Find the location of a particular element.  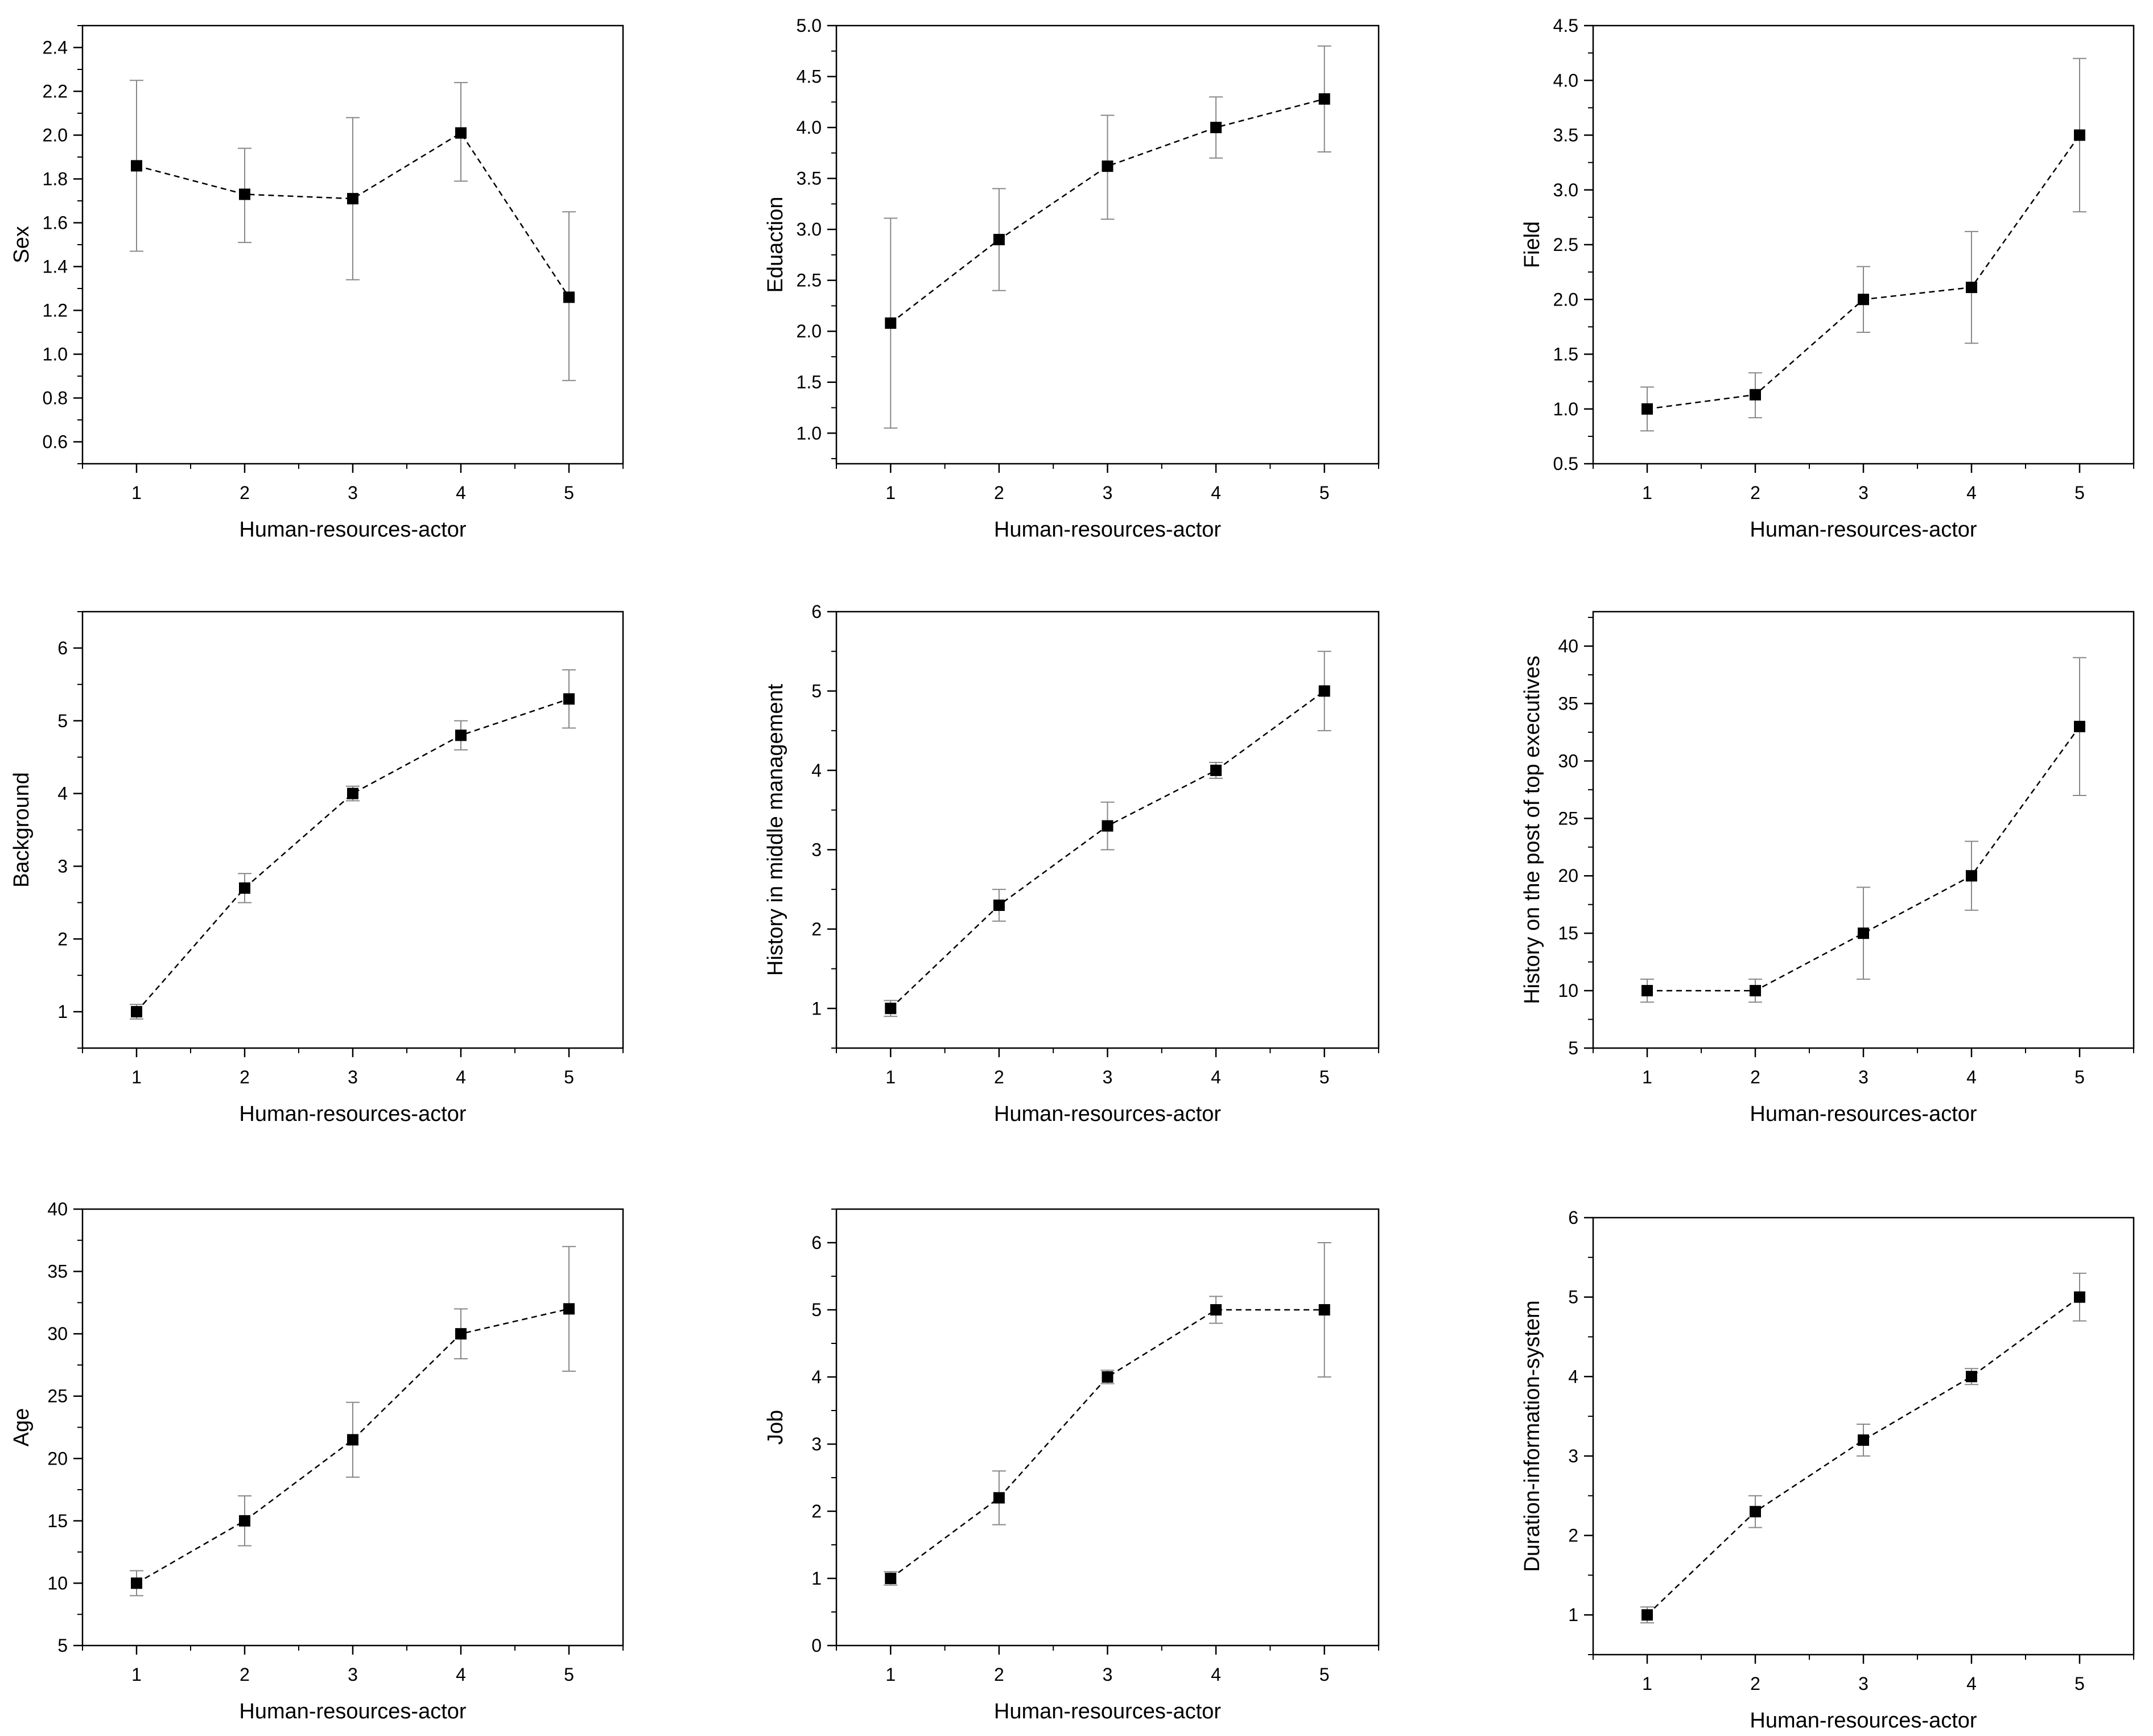

y-tick-label: 2.5 is located at coordinates (1566, 244).